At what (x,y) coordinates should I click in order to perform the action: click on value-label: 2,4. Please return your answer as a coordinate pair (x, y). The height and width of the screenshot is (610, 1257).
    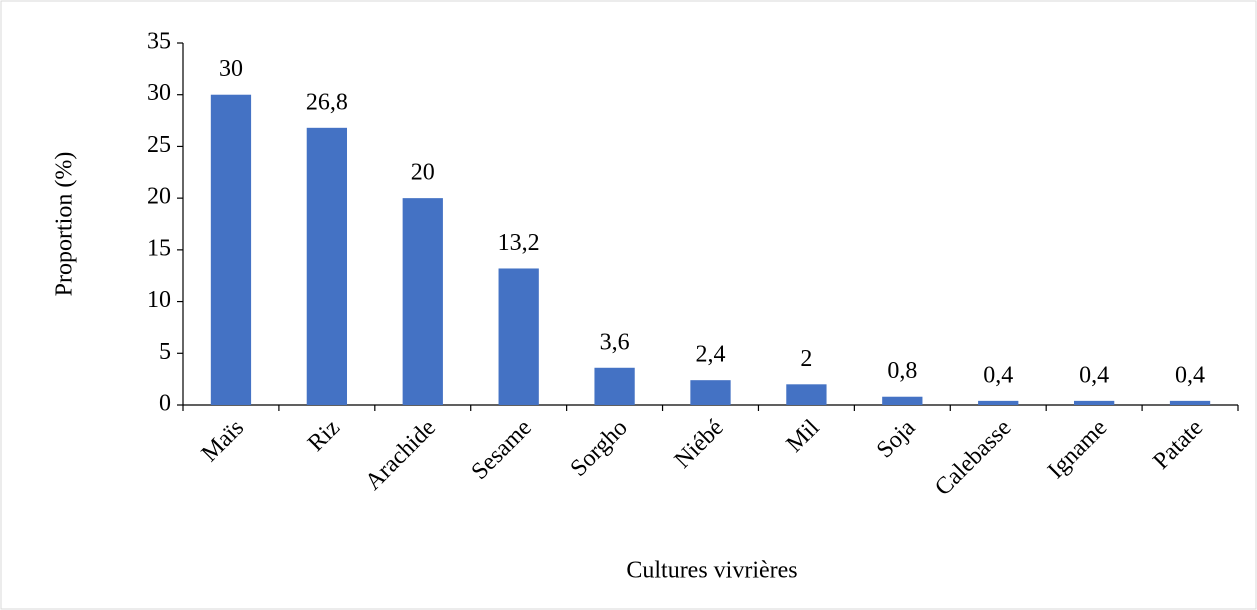
    Looking at the image, I should click on (711, 355).